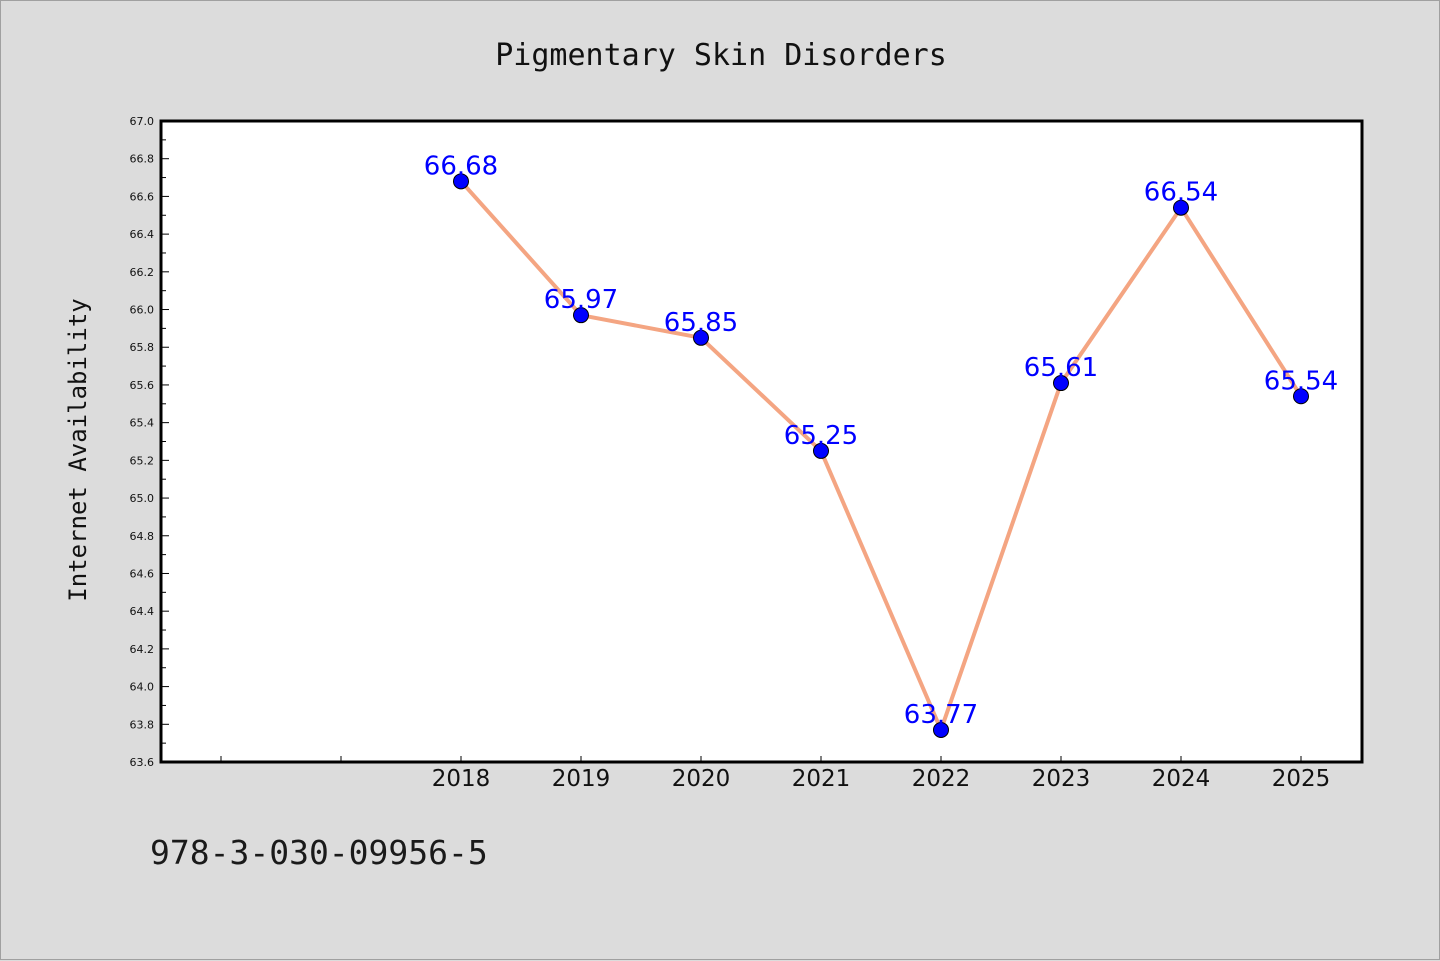  Describe the element at coordinates (461, 779) in the screenshot. I see `x-tick-label: 2018` at that location.